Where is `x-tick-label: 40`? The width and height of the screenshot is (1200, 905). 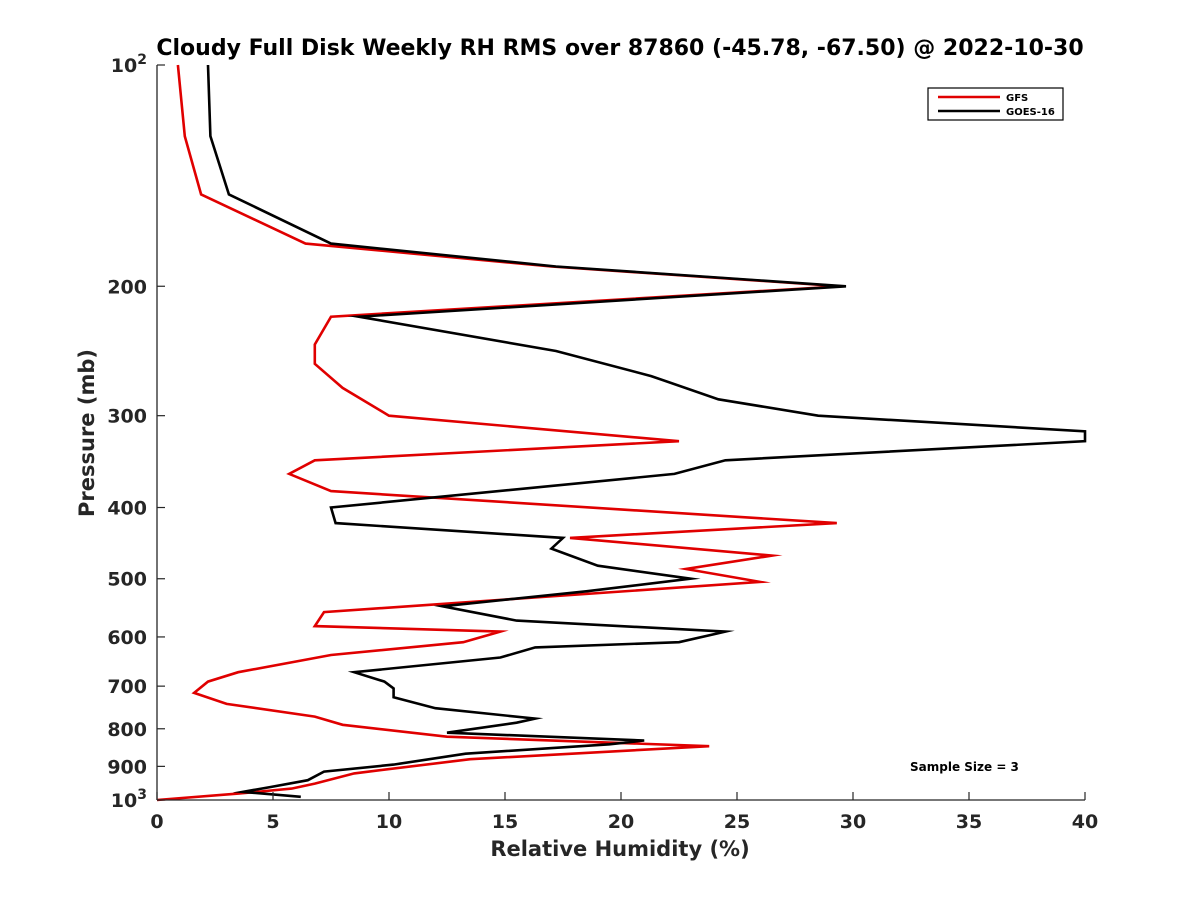 x-tick-label: 40 is located at coordinates (1085, 822).